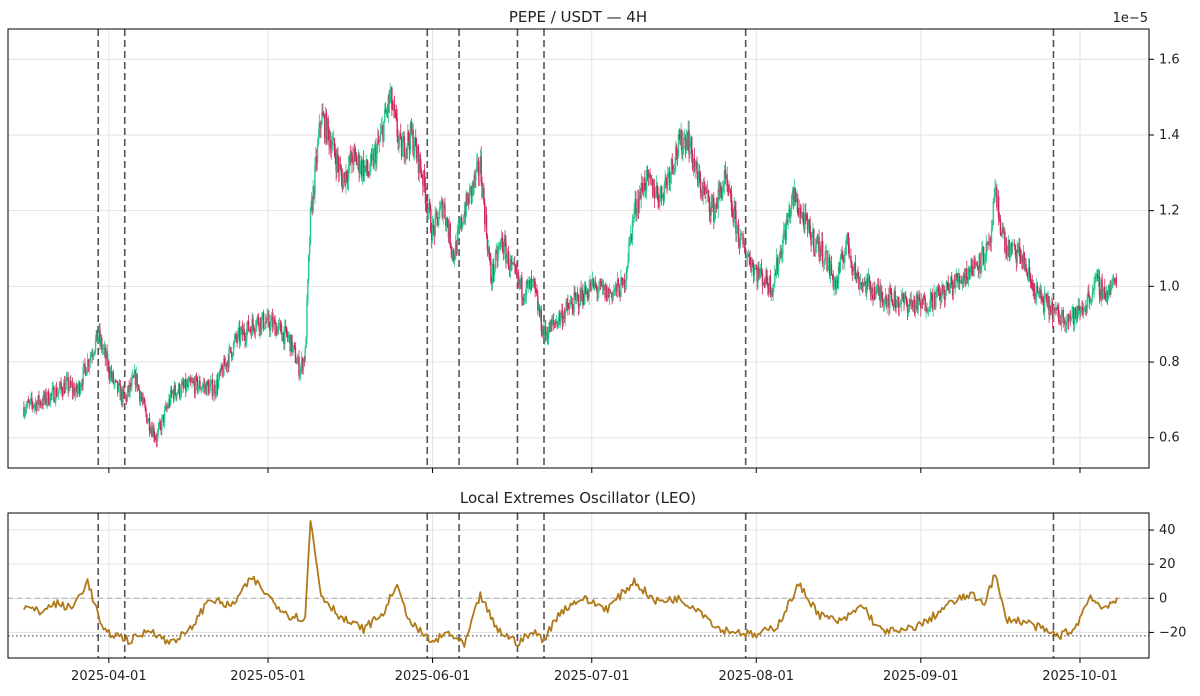 This screenshot has width=1200, height=696. Describe the element at coordinates (578, 17) in the screenshot. I see `top-chart-title: PEPE / USDT — 4H` at that location.